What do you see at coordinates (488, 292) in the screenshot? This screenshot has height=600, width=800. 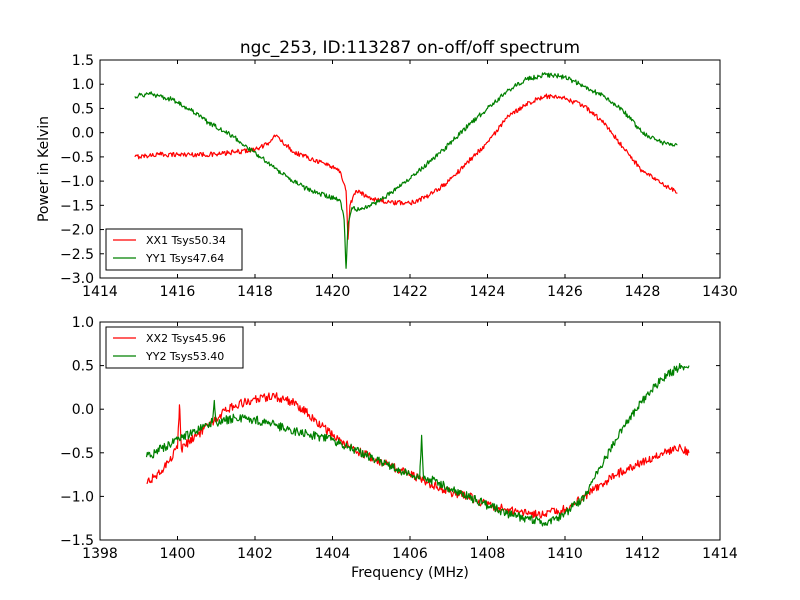 I see `x-tick-label: 1424` at bounding box center [488, 292].